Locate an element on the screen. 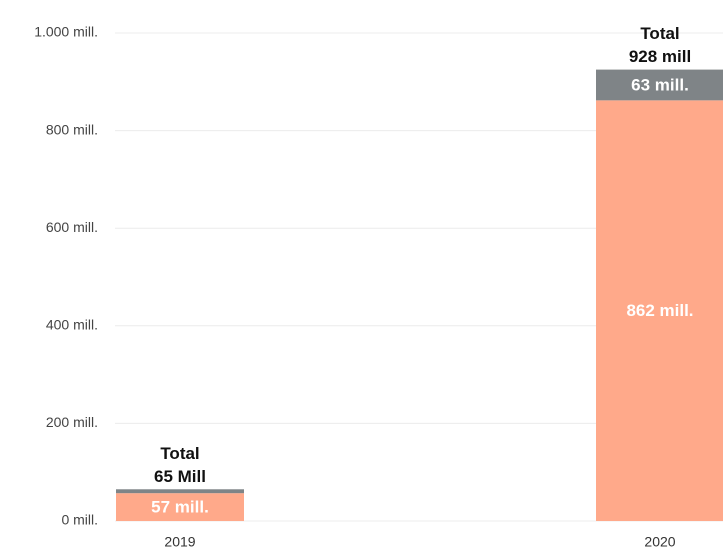 The width and height of the screenshot is (723, 550). total-annotation: 928 mill is located at coordinates (660, 56).